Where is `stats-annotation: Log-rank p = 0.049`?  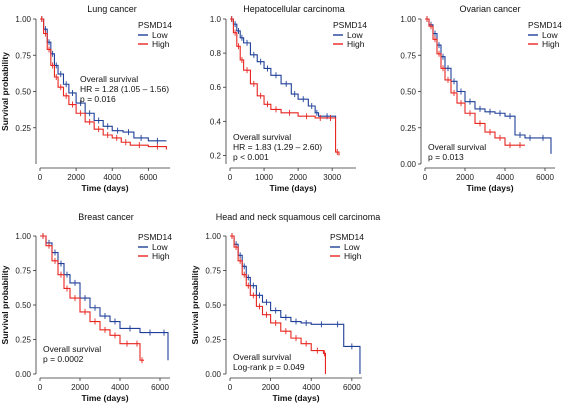 stats-annotation: Log-rank p = 0.049 is located at coordinates (269, 367).